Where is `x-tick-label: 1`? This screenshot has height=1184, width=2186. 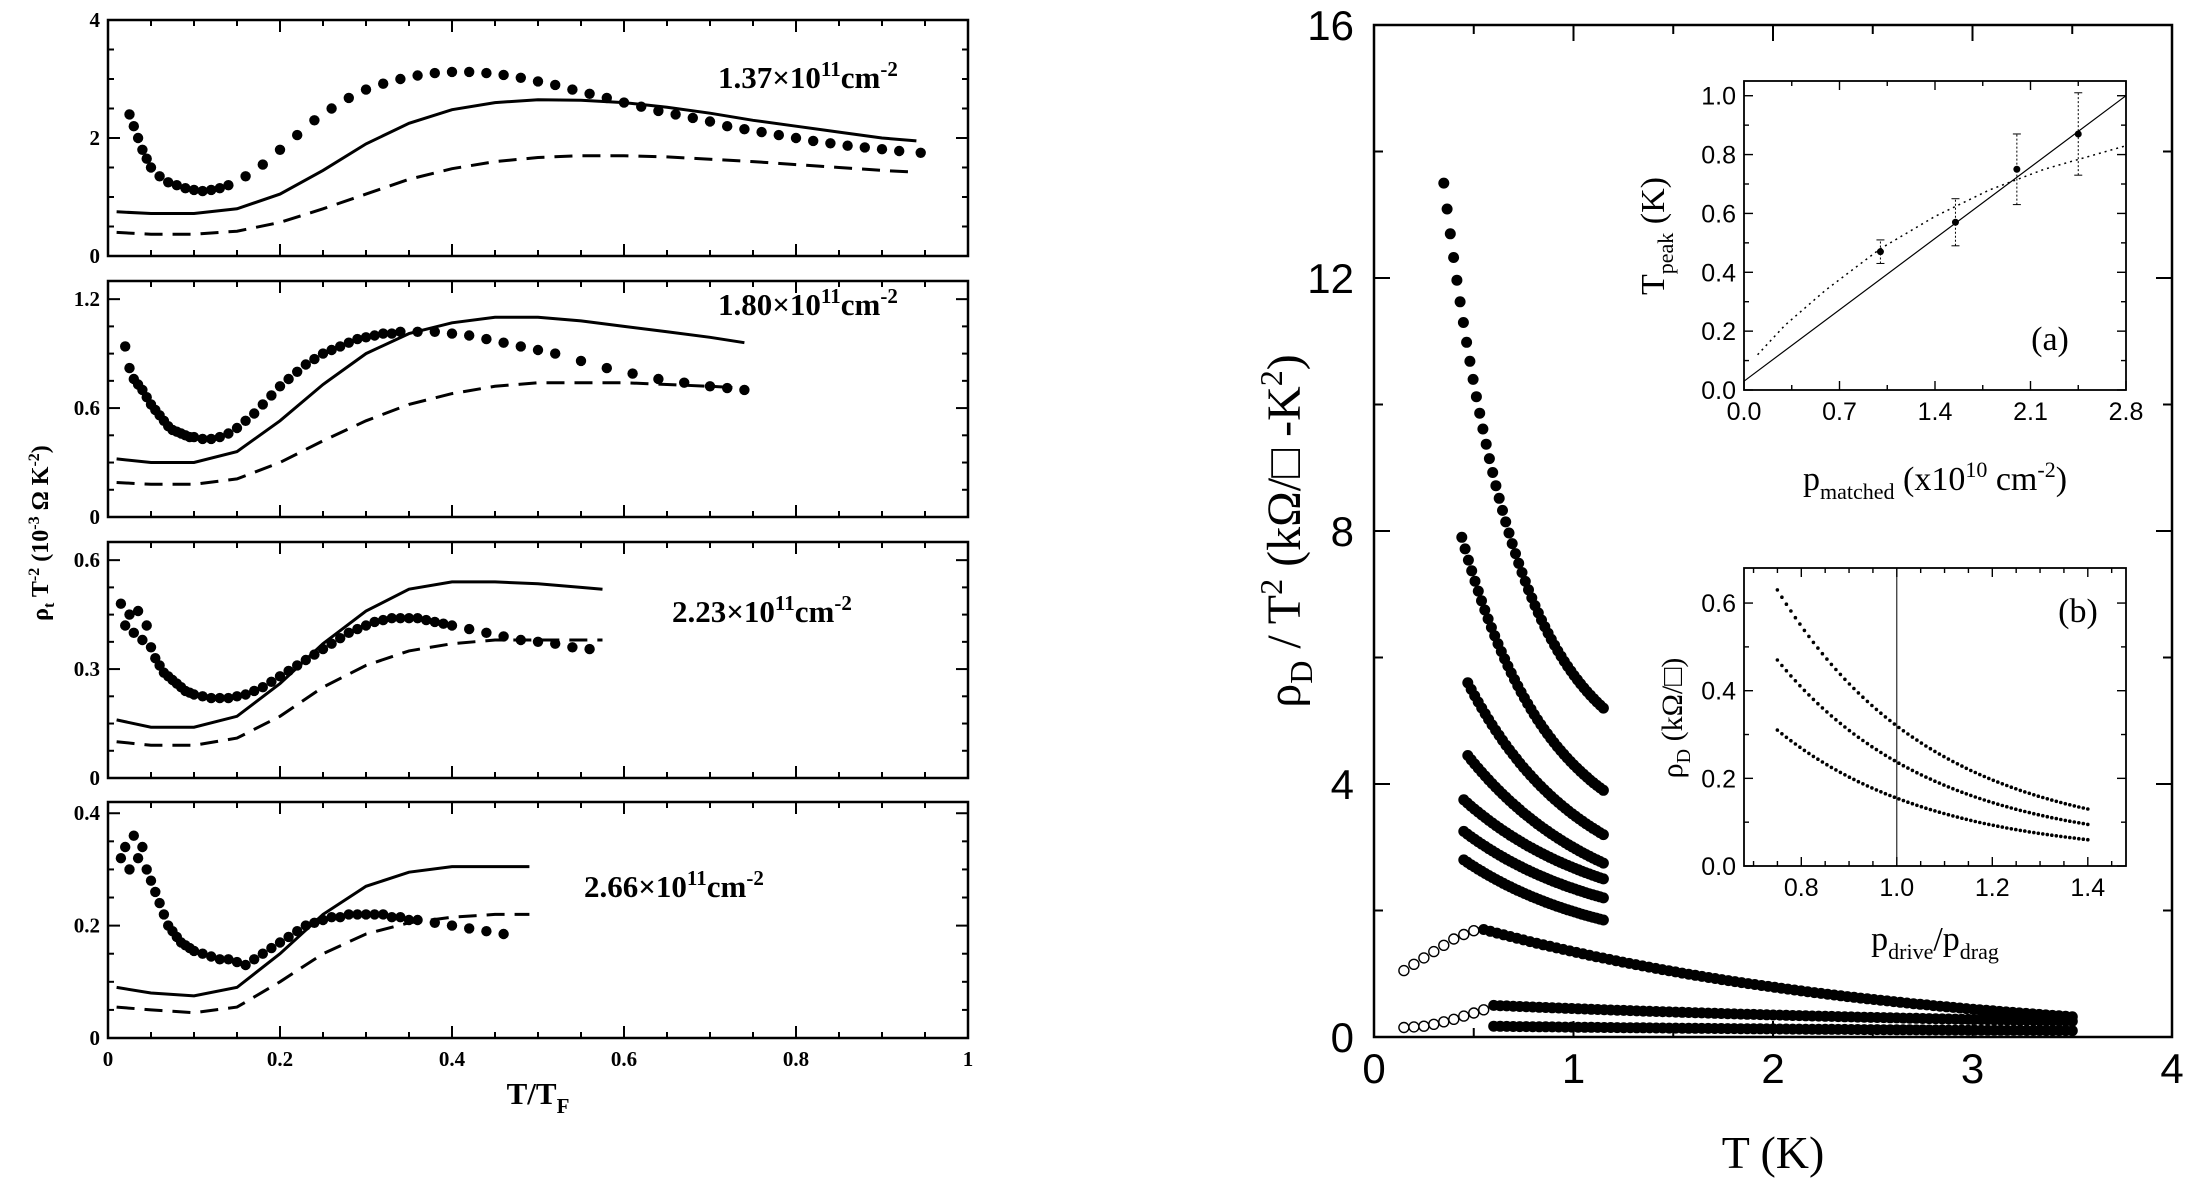 x-tick-label: 1 is located at coordinates (968, 1059).